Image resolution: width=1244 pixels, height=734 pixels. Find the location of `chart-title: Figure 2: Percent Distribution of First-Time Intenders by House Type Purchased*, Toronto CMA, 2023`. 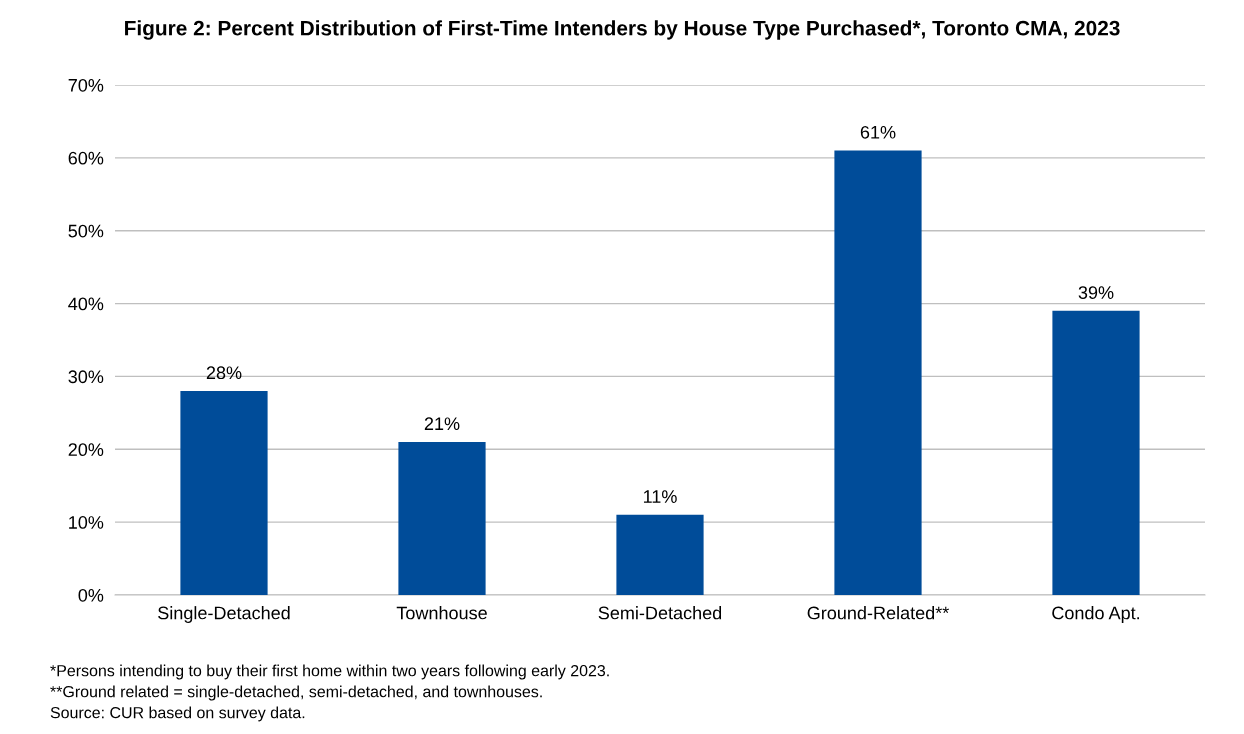

chart-title: Figure 2: Percent Distribution of First-Time Intenders by House Type Purchased*, Toronto CMA, 2023 is located at coordinates (622, 30).